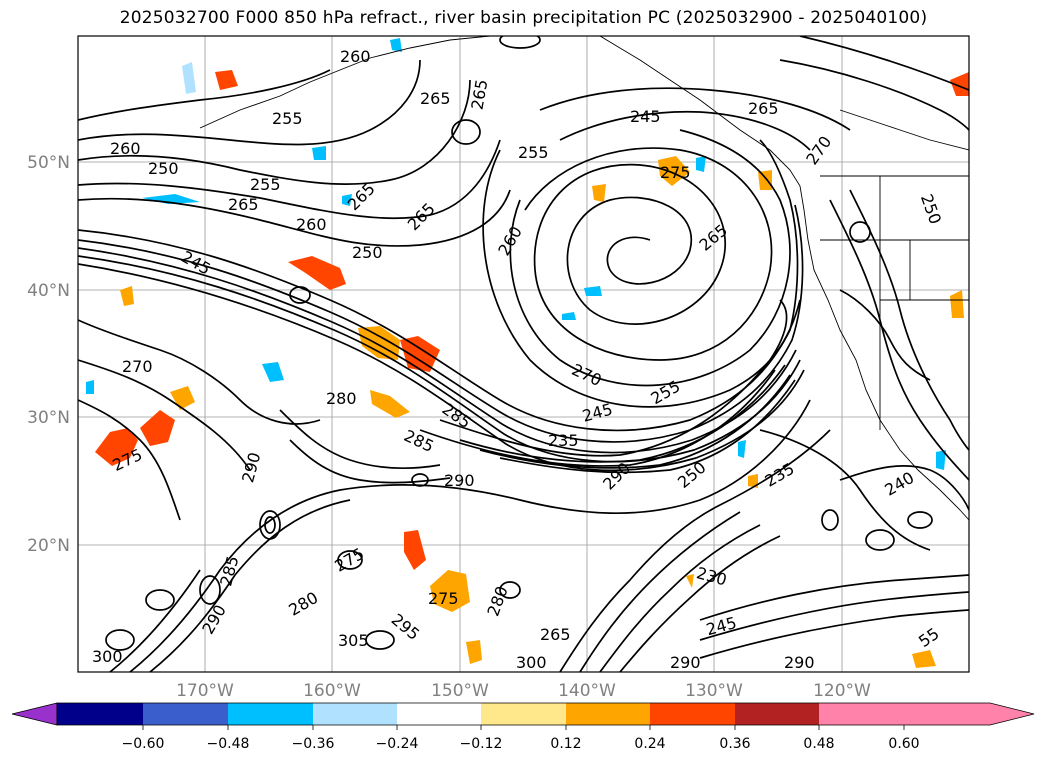  I want to click on colorbar-tick-label: 0.12, so click(565, 744).